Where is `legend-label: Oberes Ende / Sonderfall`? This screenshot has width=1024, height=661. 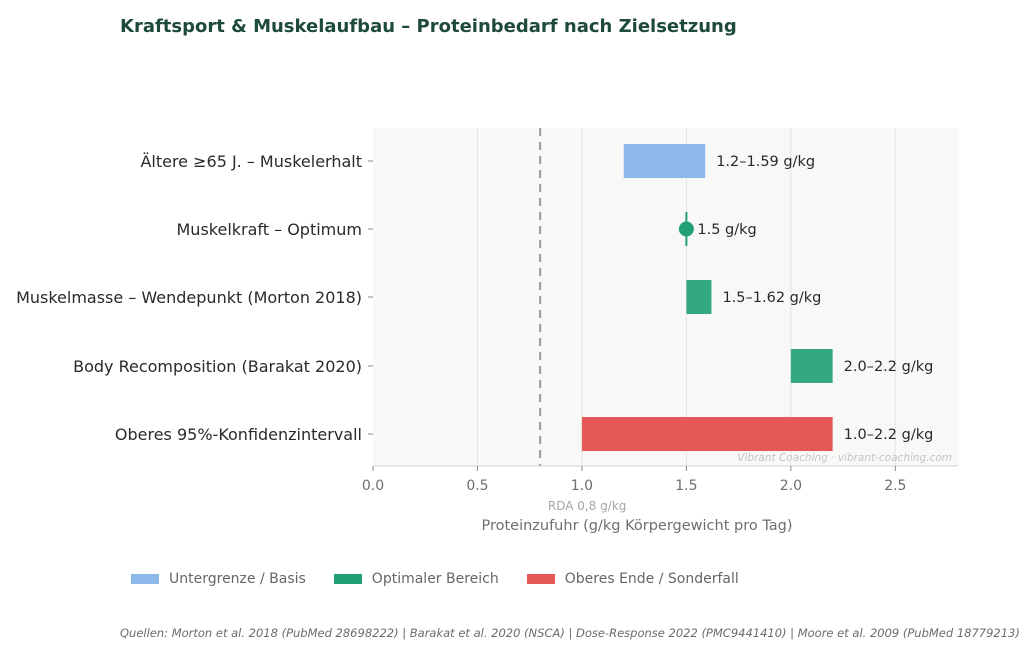
legend-label: Oberes Ende / Sonderfall is located at coordinates (651, 579).